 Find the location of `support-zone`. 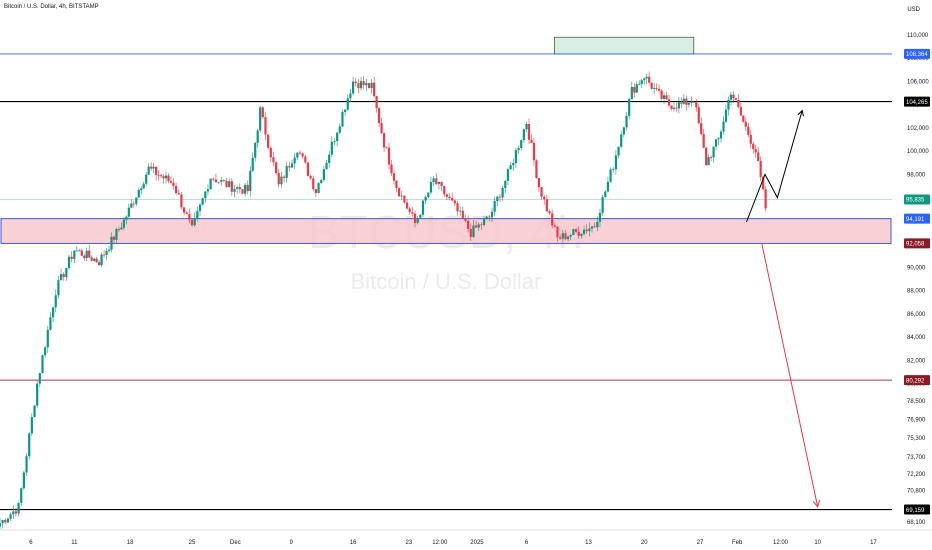

support-zone is located at coordinates (446, 231).